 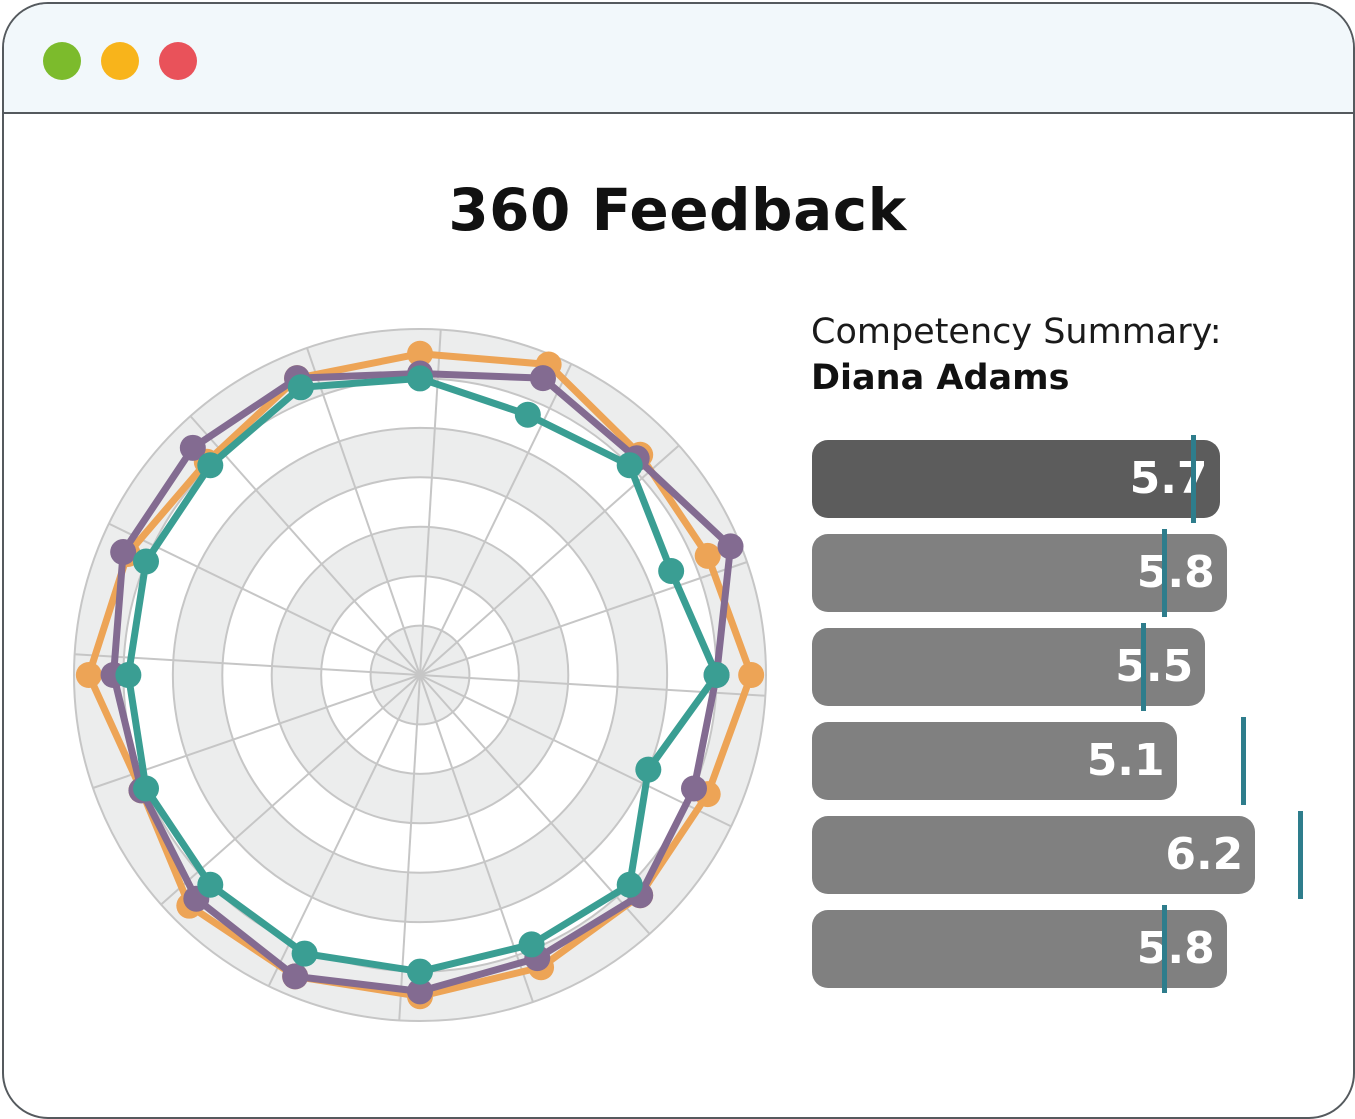 What do you see at coordinates (678, 59) in the screenshot?
I see `title-bar` at bounding box center [678, 59].